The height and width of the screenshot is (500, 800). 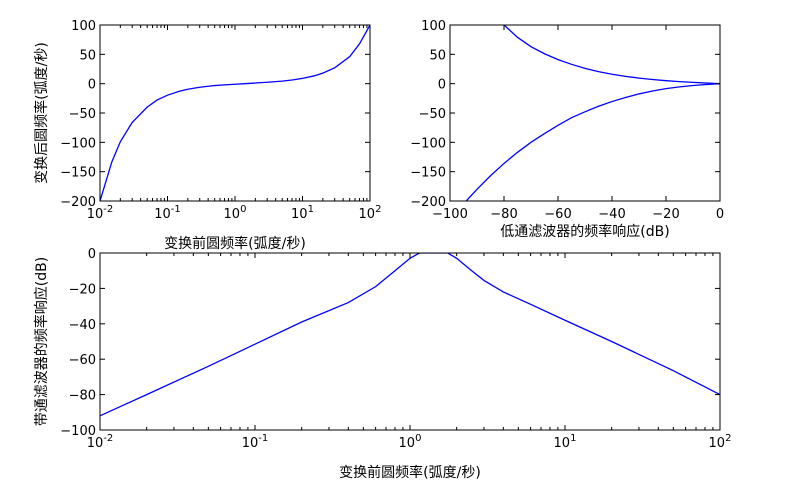 What do you see at coordinates (82, 360) in the screenshot?
I see `y-tick-label: −60` at bounding box center [82, 360].